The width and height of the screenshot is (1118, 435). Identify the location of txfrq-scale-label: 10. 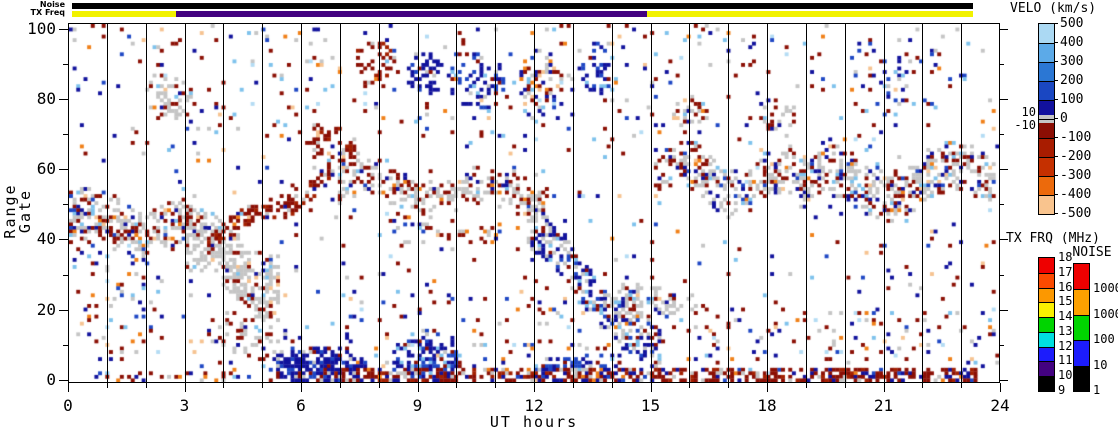
(1065, 375).